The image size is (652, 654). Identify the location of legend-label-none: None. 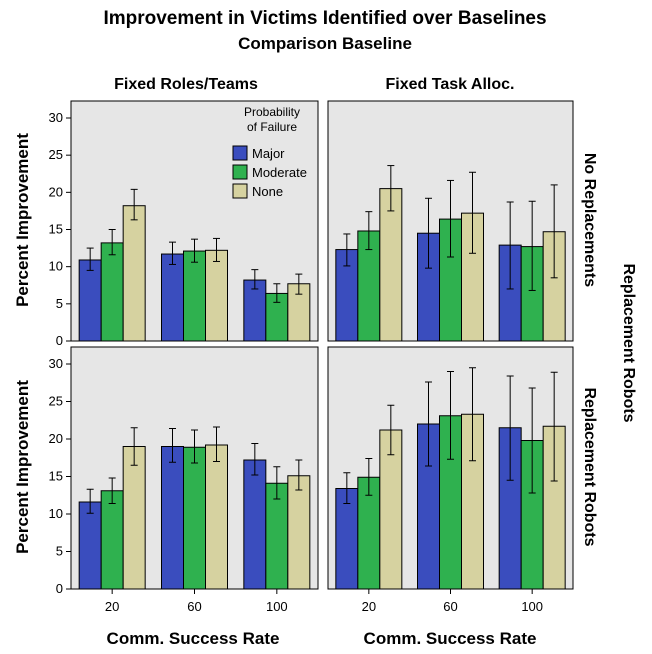
(267, 191).